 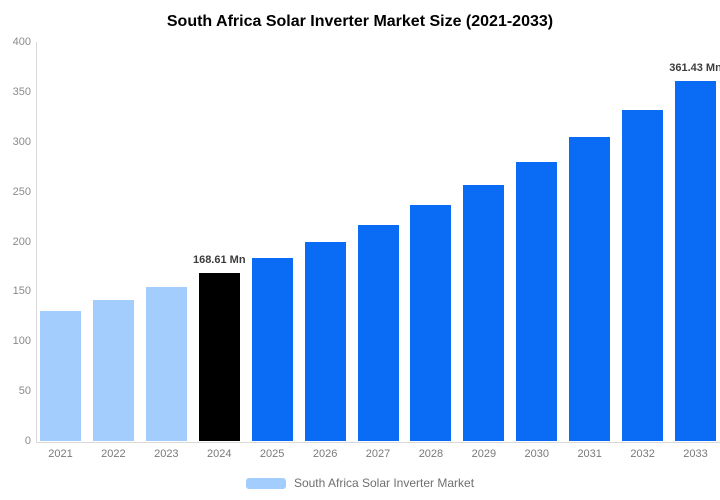 I want to click on x-tick-label-2032: 2032, so click(x=642, y=454).